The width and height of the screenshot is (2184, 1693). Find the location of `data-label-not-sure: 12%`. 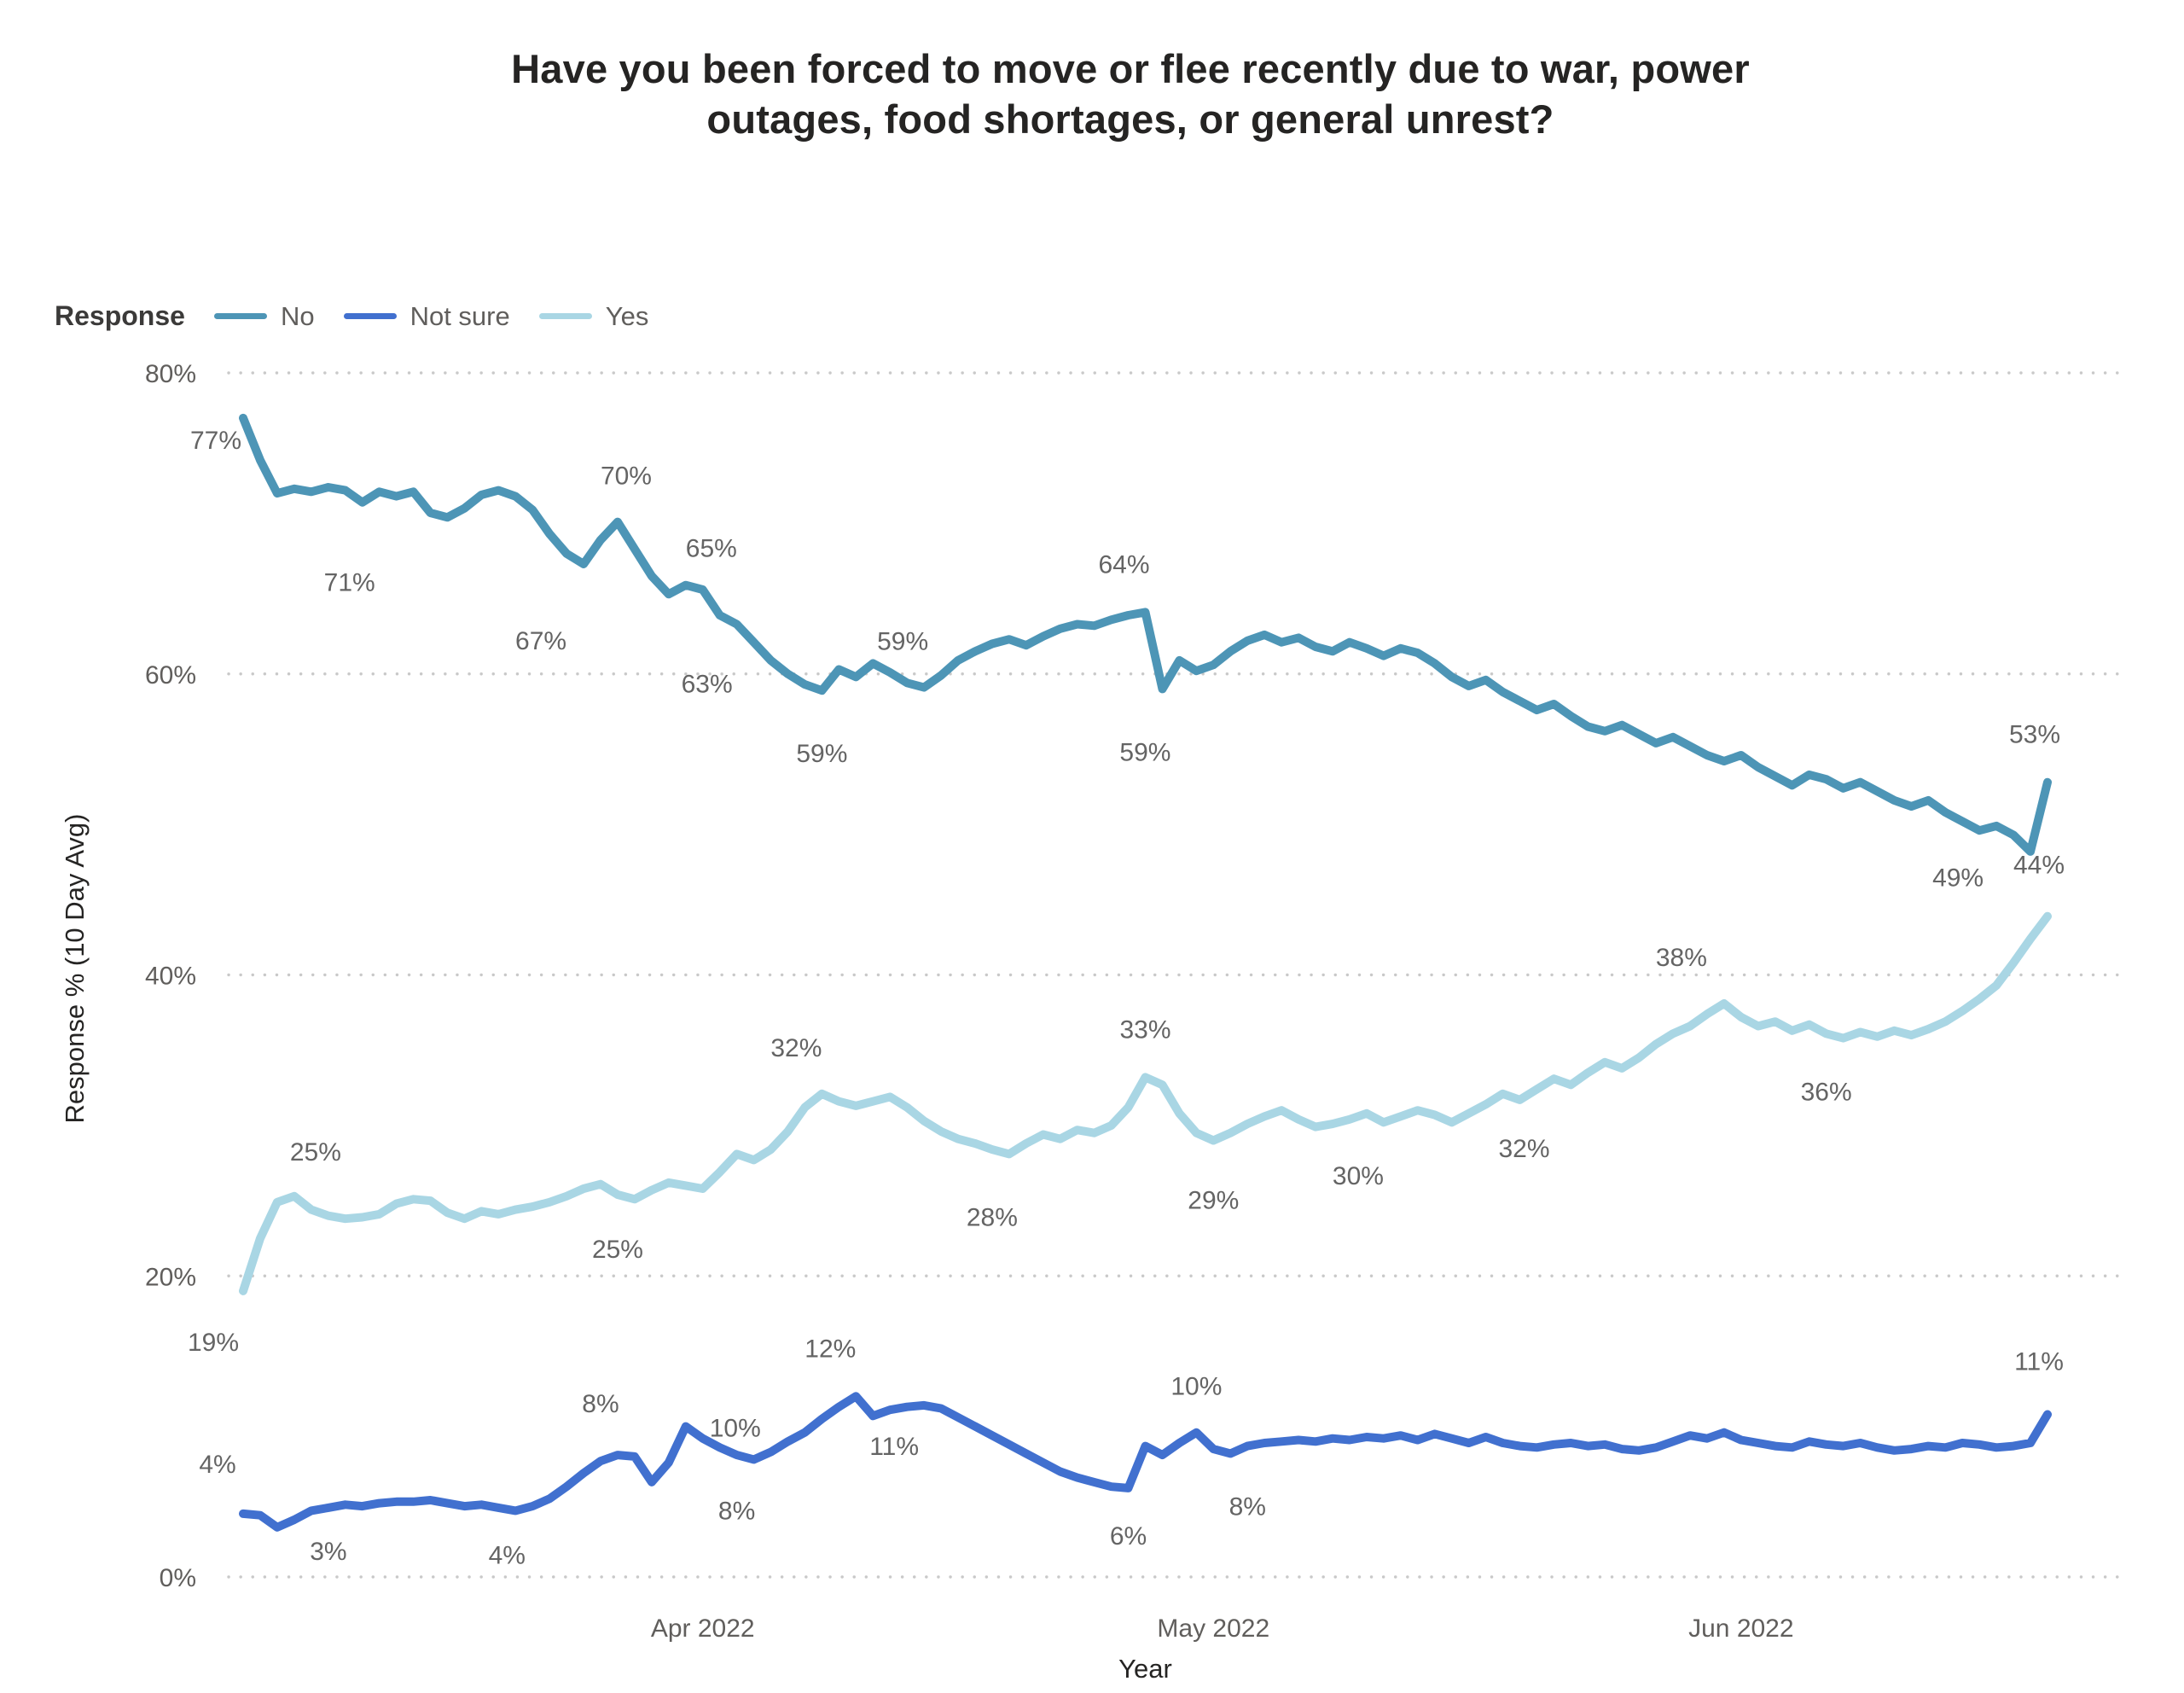

data-label-not-sure: 12% is located at coordinates (830, 1349).